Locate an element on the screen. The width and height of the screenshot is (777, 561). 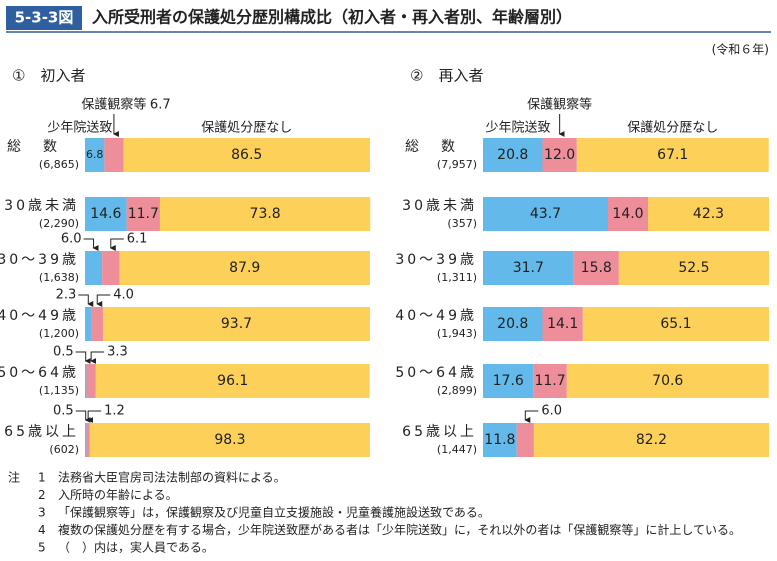
figure-no: 5-3-3図 is located at coordinates (44, 18).